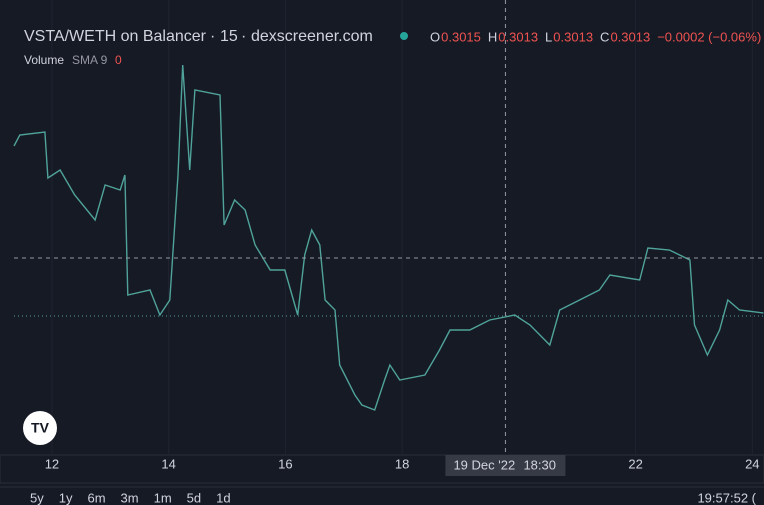 Image resolution: width=764 pixels, height=505 pixels. I want to click on x-tick-label: 16, so click(285, 463).